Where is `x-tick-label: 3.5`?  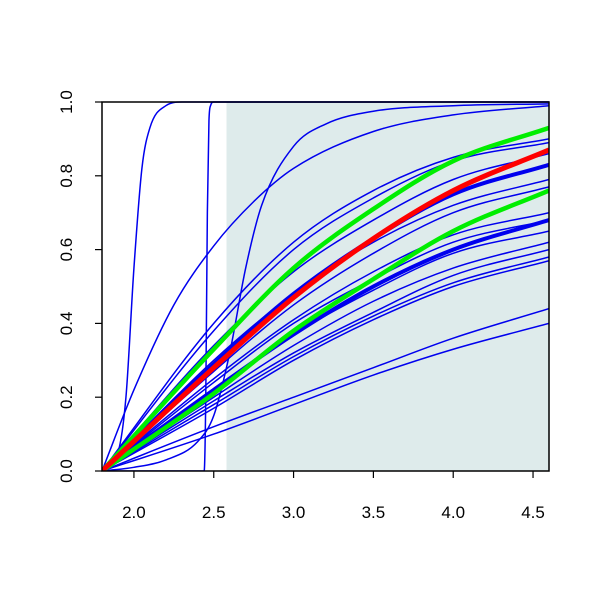 x-tick-label: 3.5 is located at coordinates (374, 512).